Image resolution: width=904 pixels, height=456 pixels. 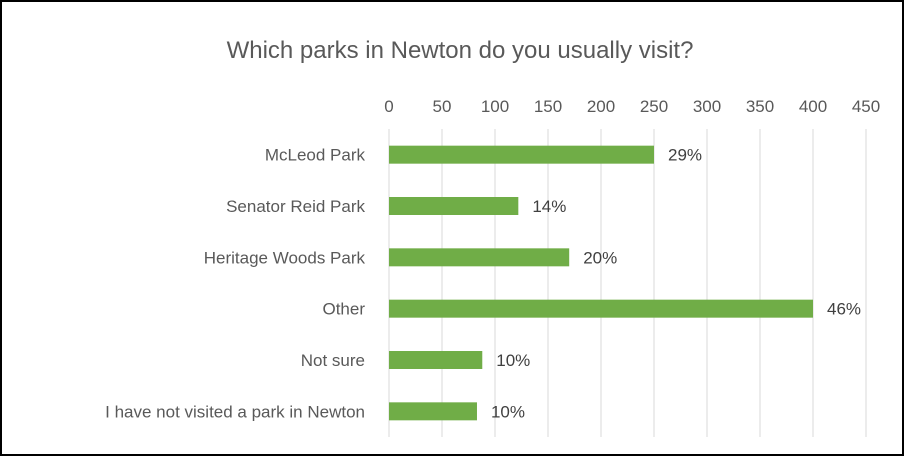 I want to click on x-tick-label: 250, so click(x=654, y=106).